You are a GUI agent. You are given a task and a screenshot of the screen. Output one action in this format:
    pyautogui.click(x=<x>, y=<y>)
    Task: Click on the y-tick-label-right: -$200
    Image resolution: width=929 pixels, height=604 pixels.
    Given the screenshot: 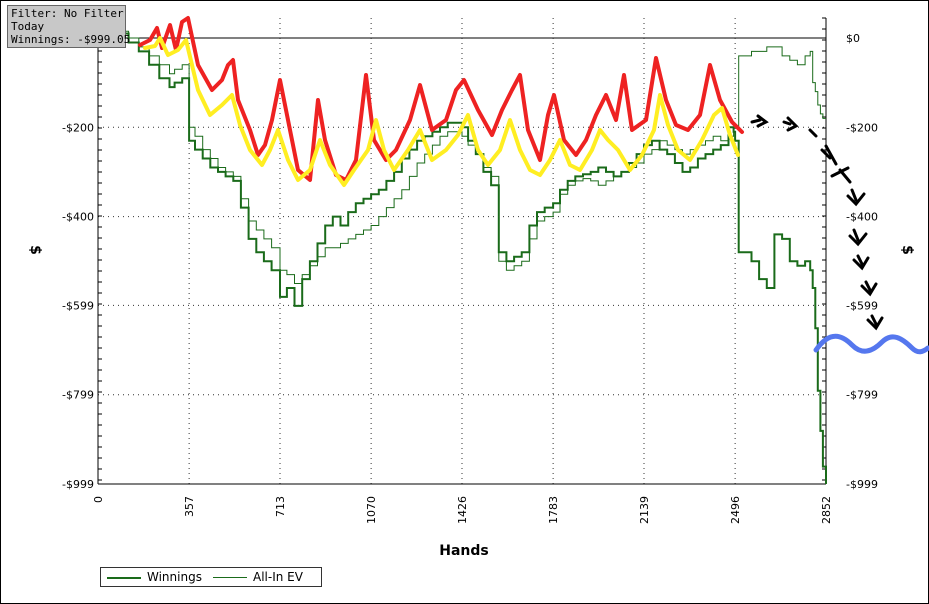 What is the action you would take?
    pyautogui.click(x=862, y=127)
    